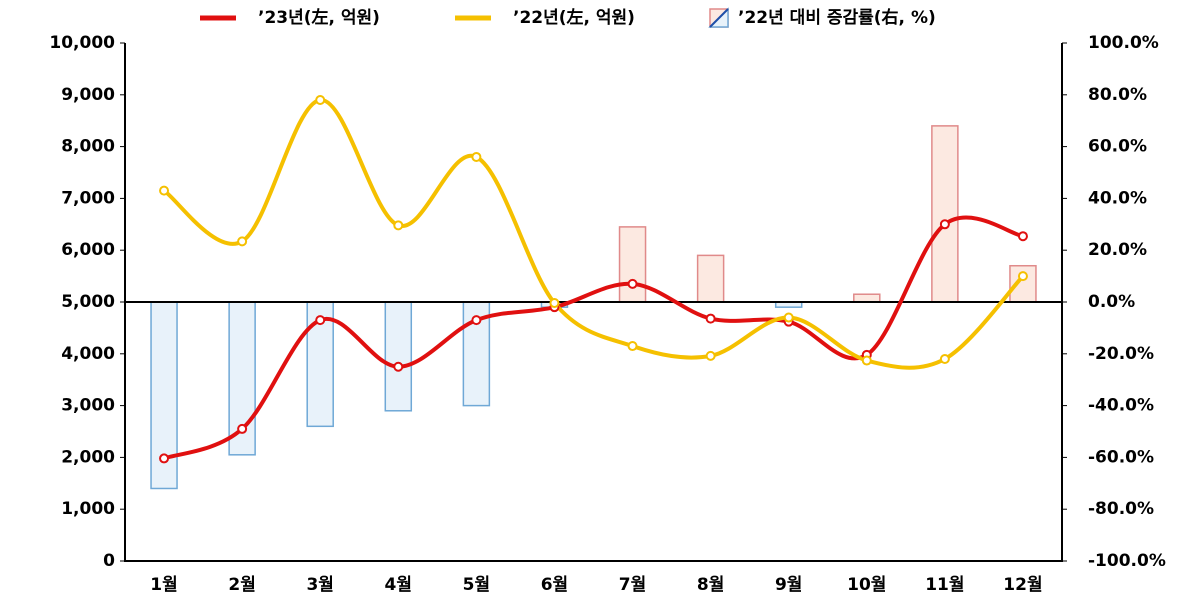  I want to click on x-tick-label: 6월, so click(554, 585).